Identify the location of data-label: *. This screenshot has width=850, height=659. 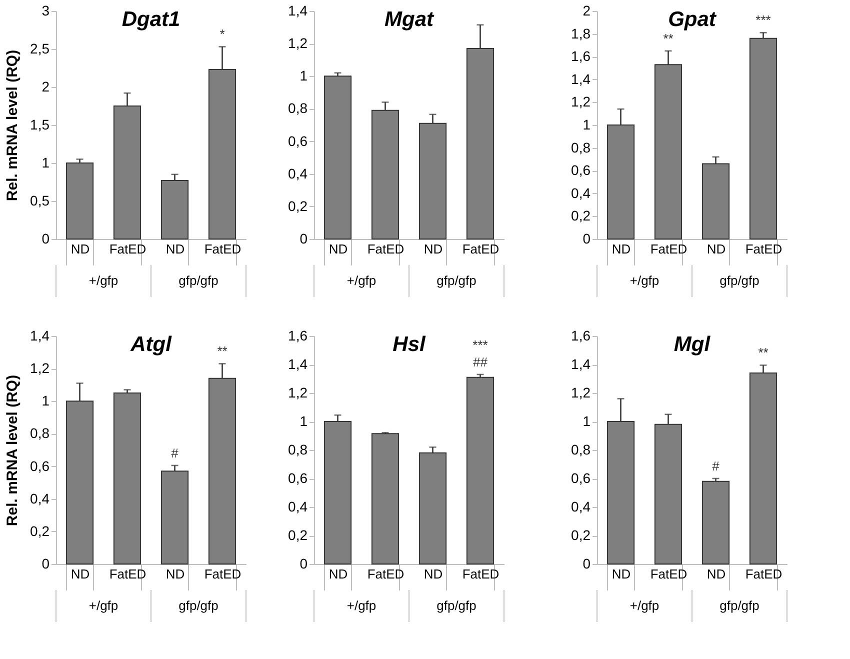
(222, 34).